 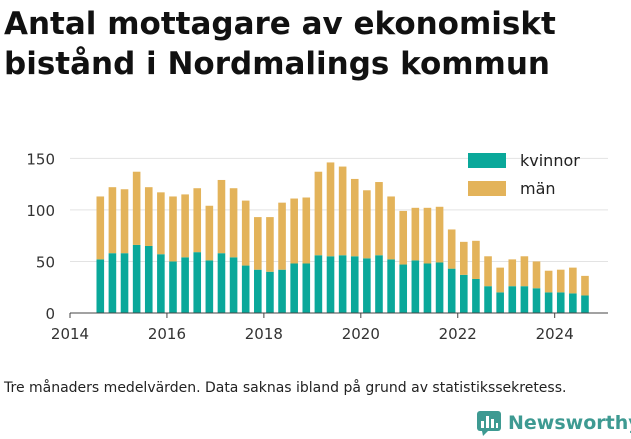 What do you see at coordinates (569, 423) in the screenshot?
I see `brand-name: Newsworthy` at bounding box center [569, 423].